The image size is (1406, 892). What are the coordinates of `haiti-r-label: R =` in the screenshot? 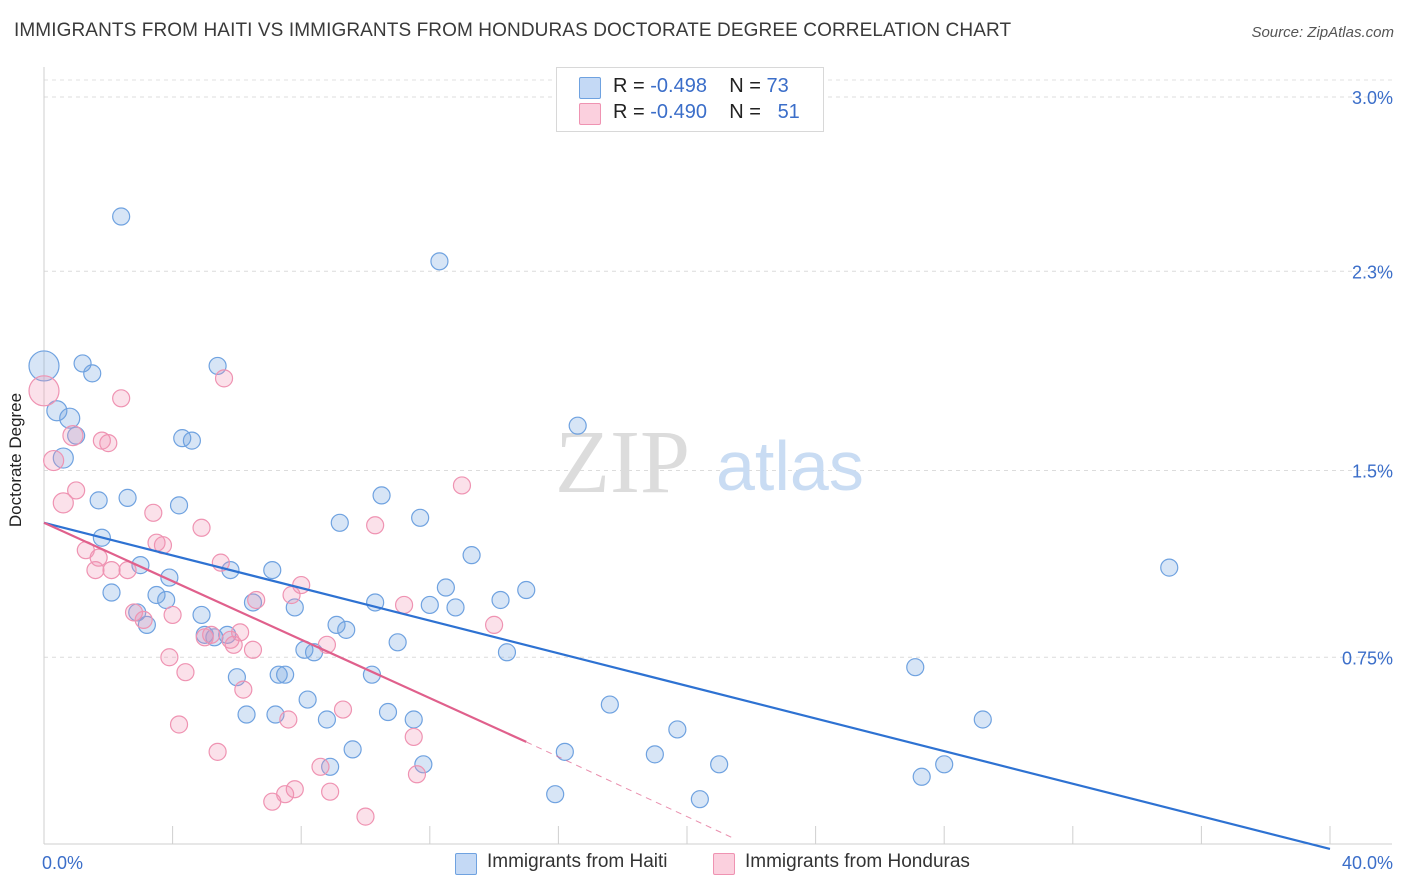 It's located at (629, 86).